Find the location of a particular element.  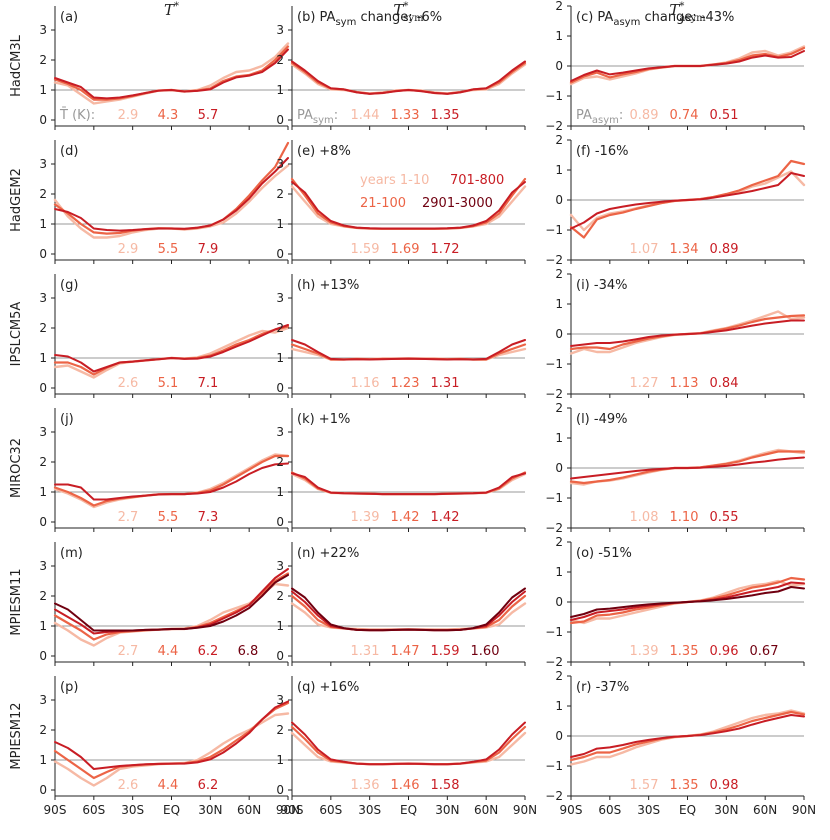

panel-label: (i) -34% is located at coordinates (601, 285).